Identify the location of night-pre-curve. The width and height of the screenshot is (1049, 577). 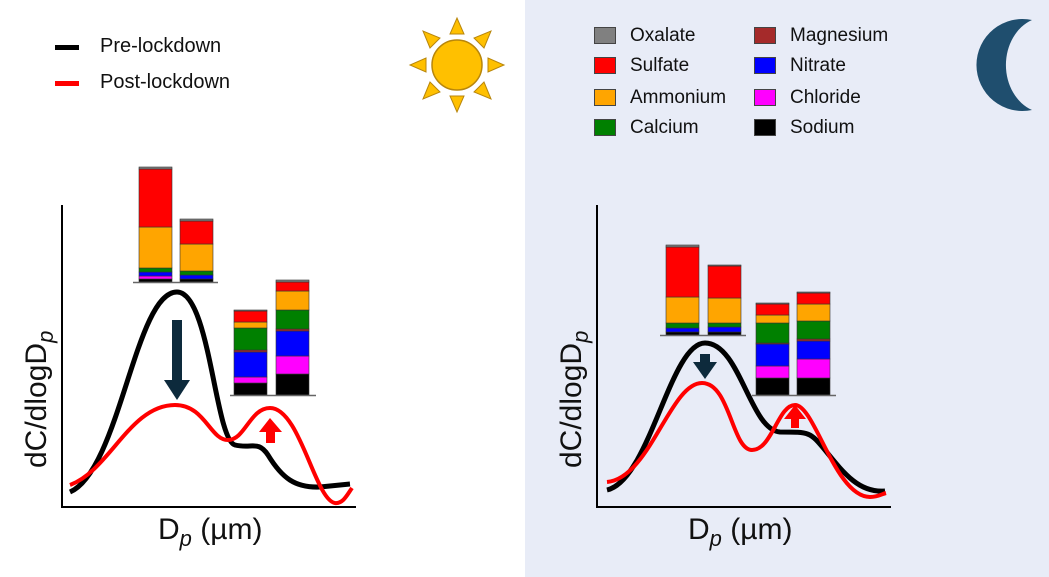
(746, 417).